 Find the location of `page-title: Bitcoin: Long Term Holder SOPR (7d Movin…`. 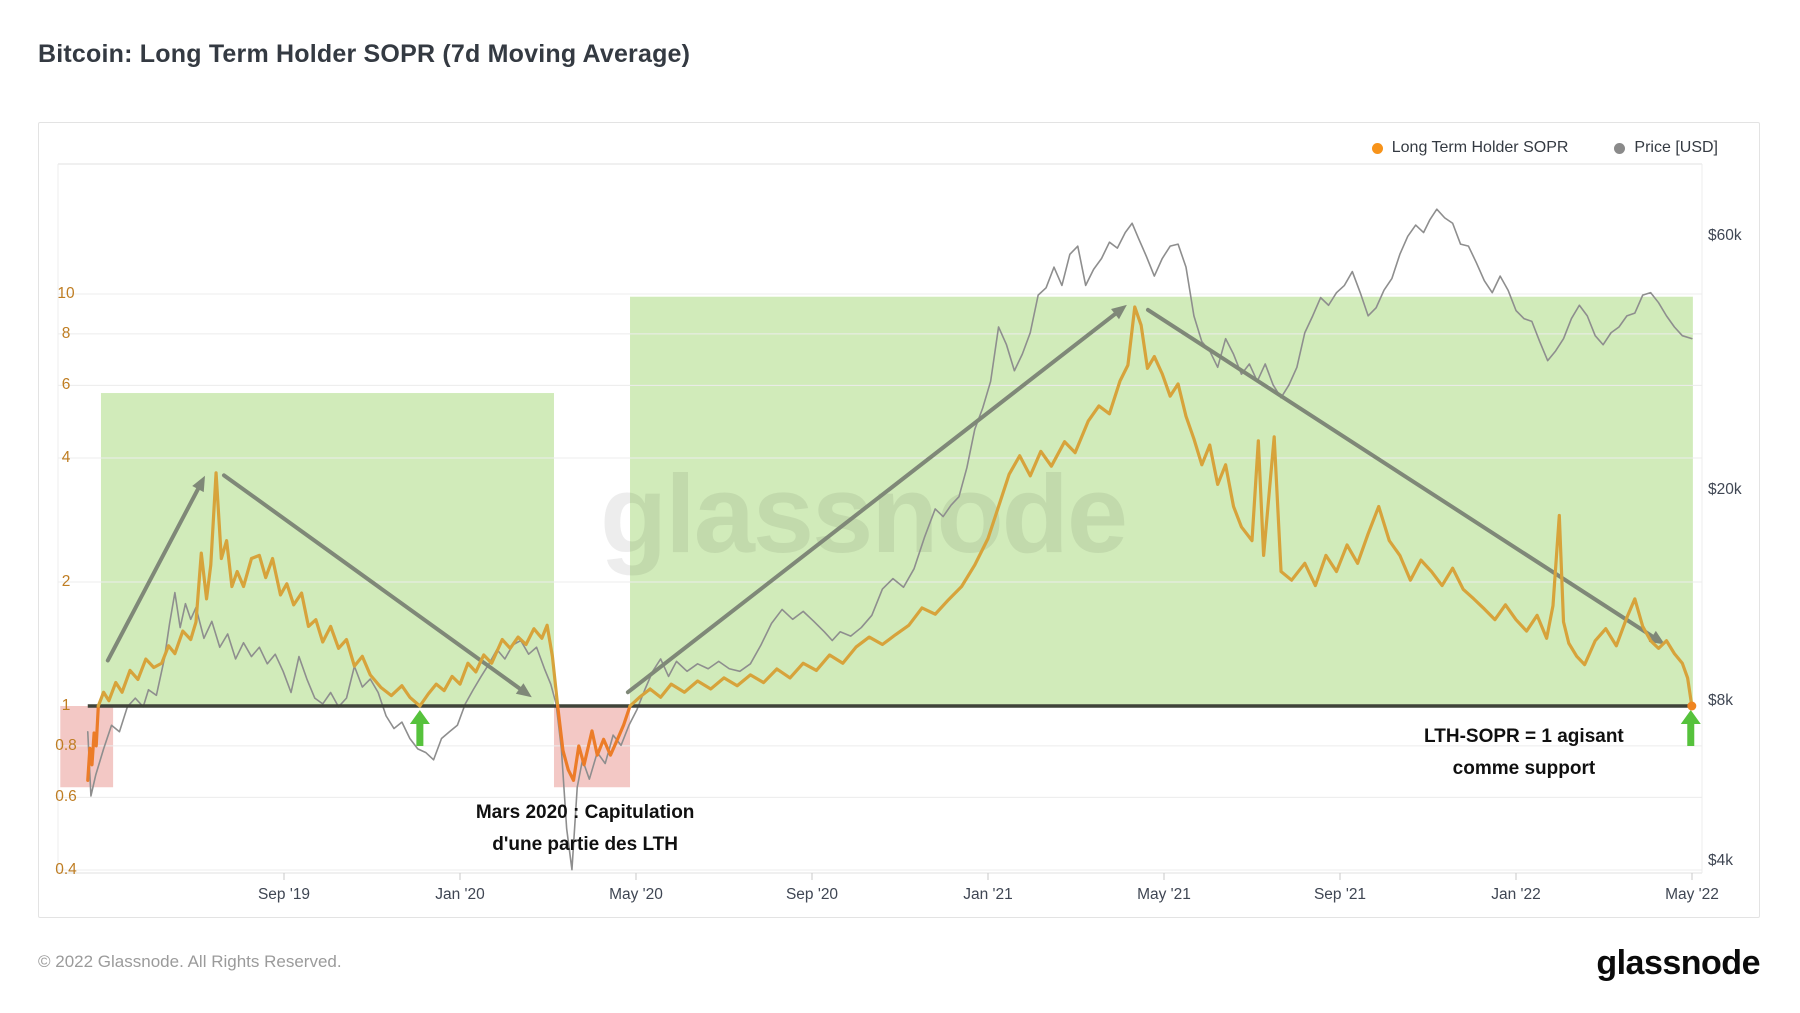

page-title: Bitcoin: Long Term Holder SOPR (7d Movin… is located at coordinates (364, 54).